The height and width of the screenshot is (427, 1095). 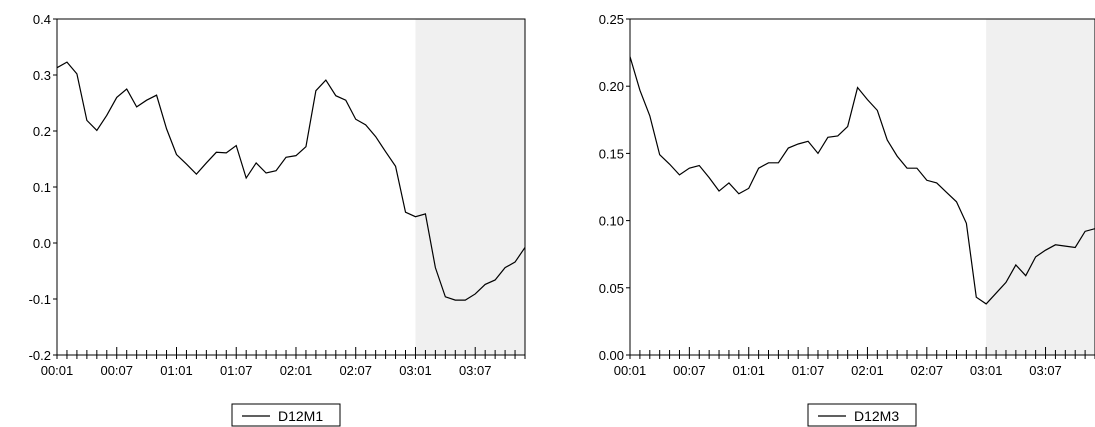 I want to click on y-tick-label: 0.1, so click(x=42, y=187).